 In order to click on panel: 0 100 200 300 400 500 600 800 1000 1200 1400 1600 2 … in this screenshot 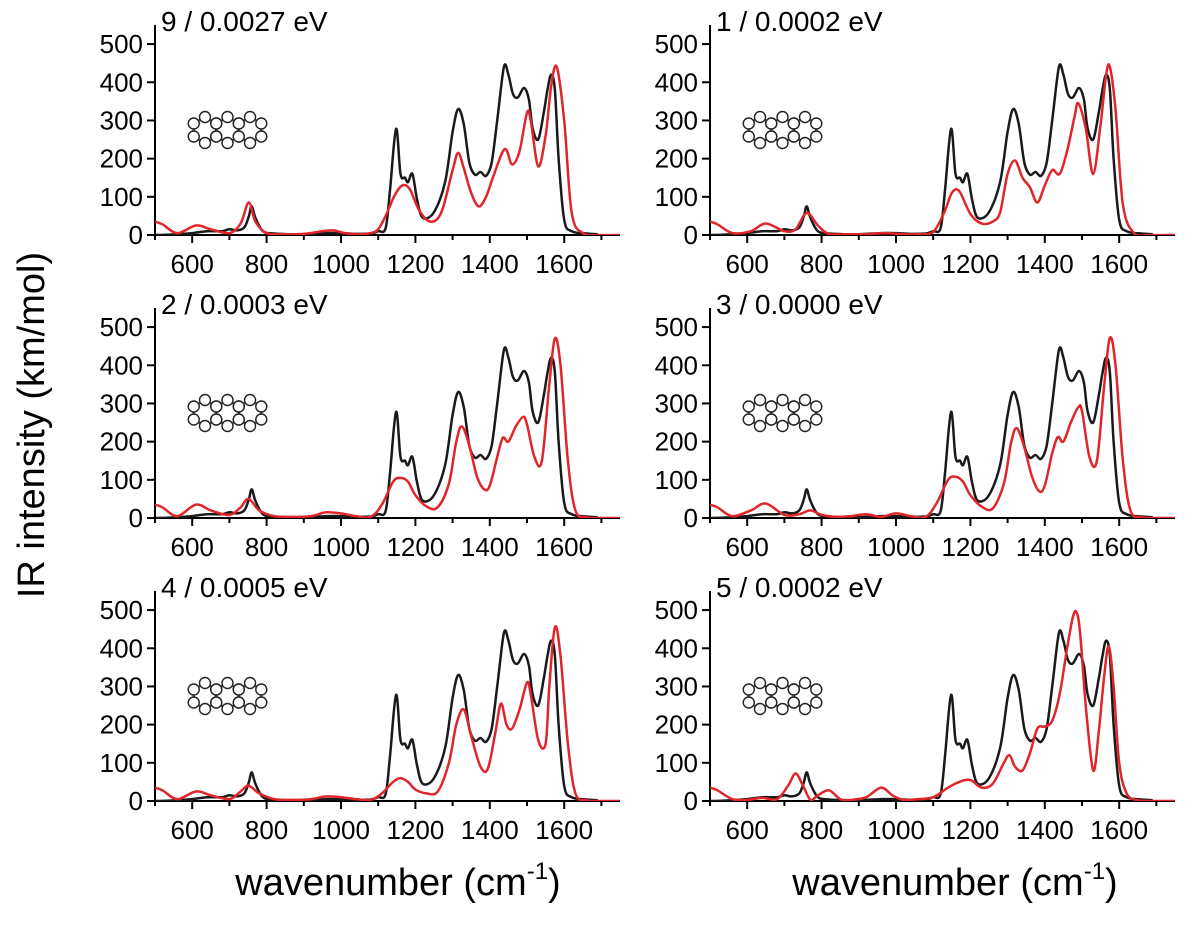, I will do `click(360, 425)`.